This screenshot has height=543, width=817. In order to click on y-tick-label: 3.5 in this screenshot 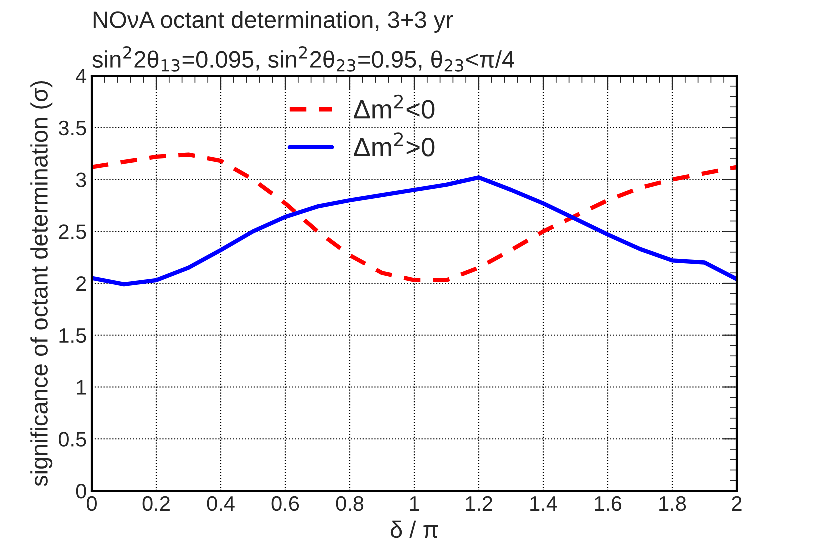, I will do `click(72, 128)`.